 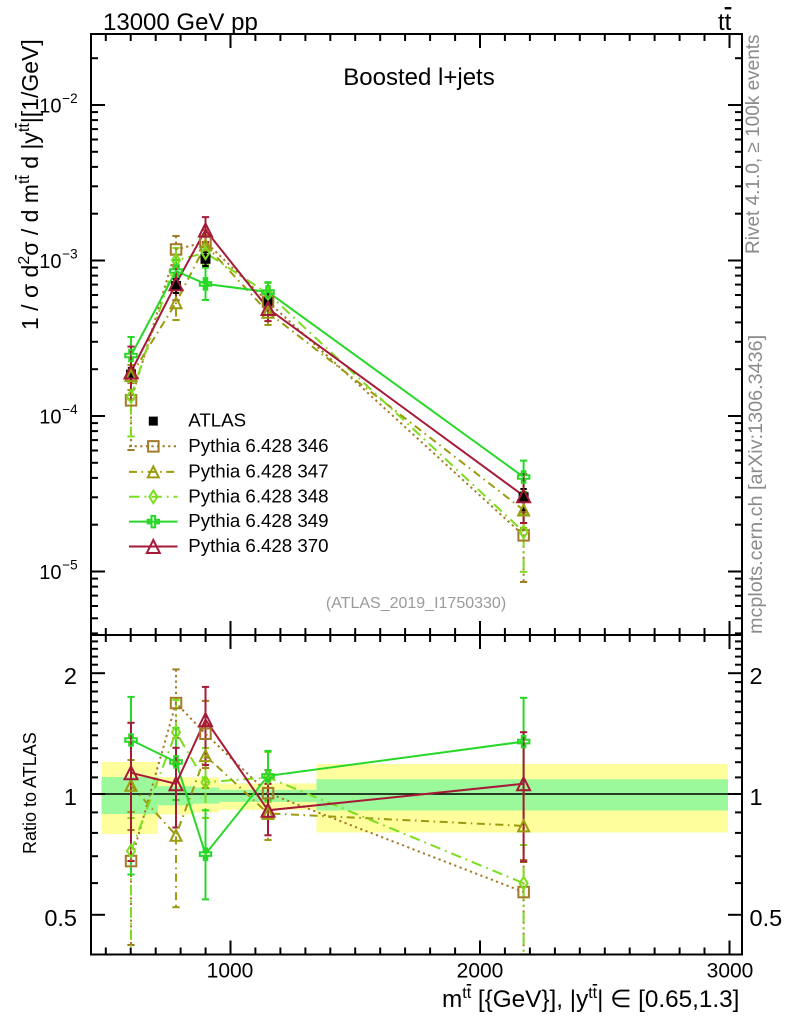 What do you see at coordinates (730, 971) in the screenshot?
I see `svg-text: 3000` at bounding box center [730, 971].